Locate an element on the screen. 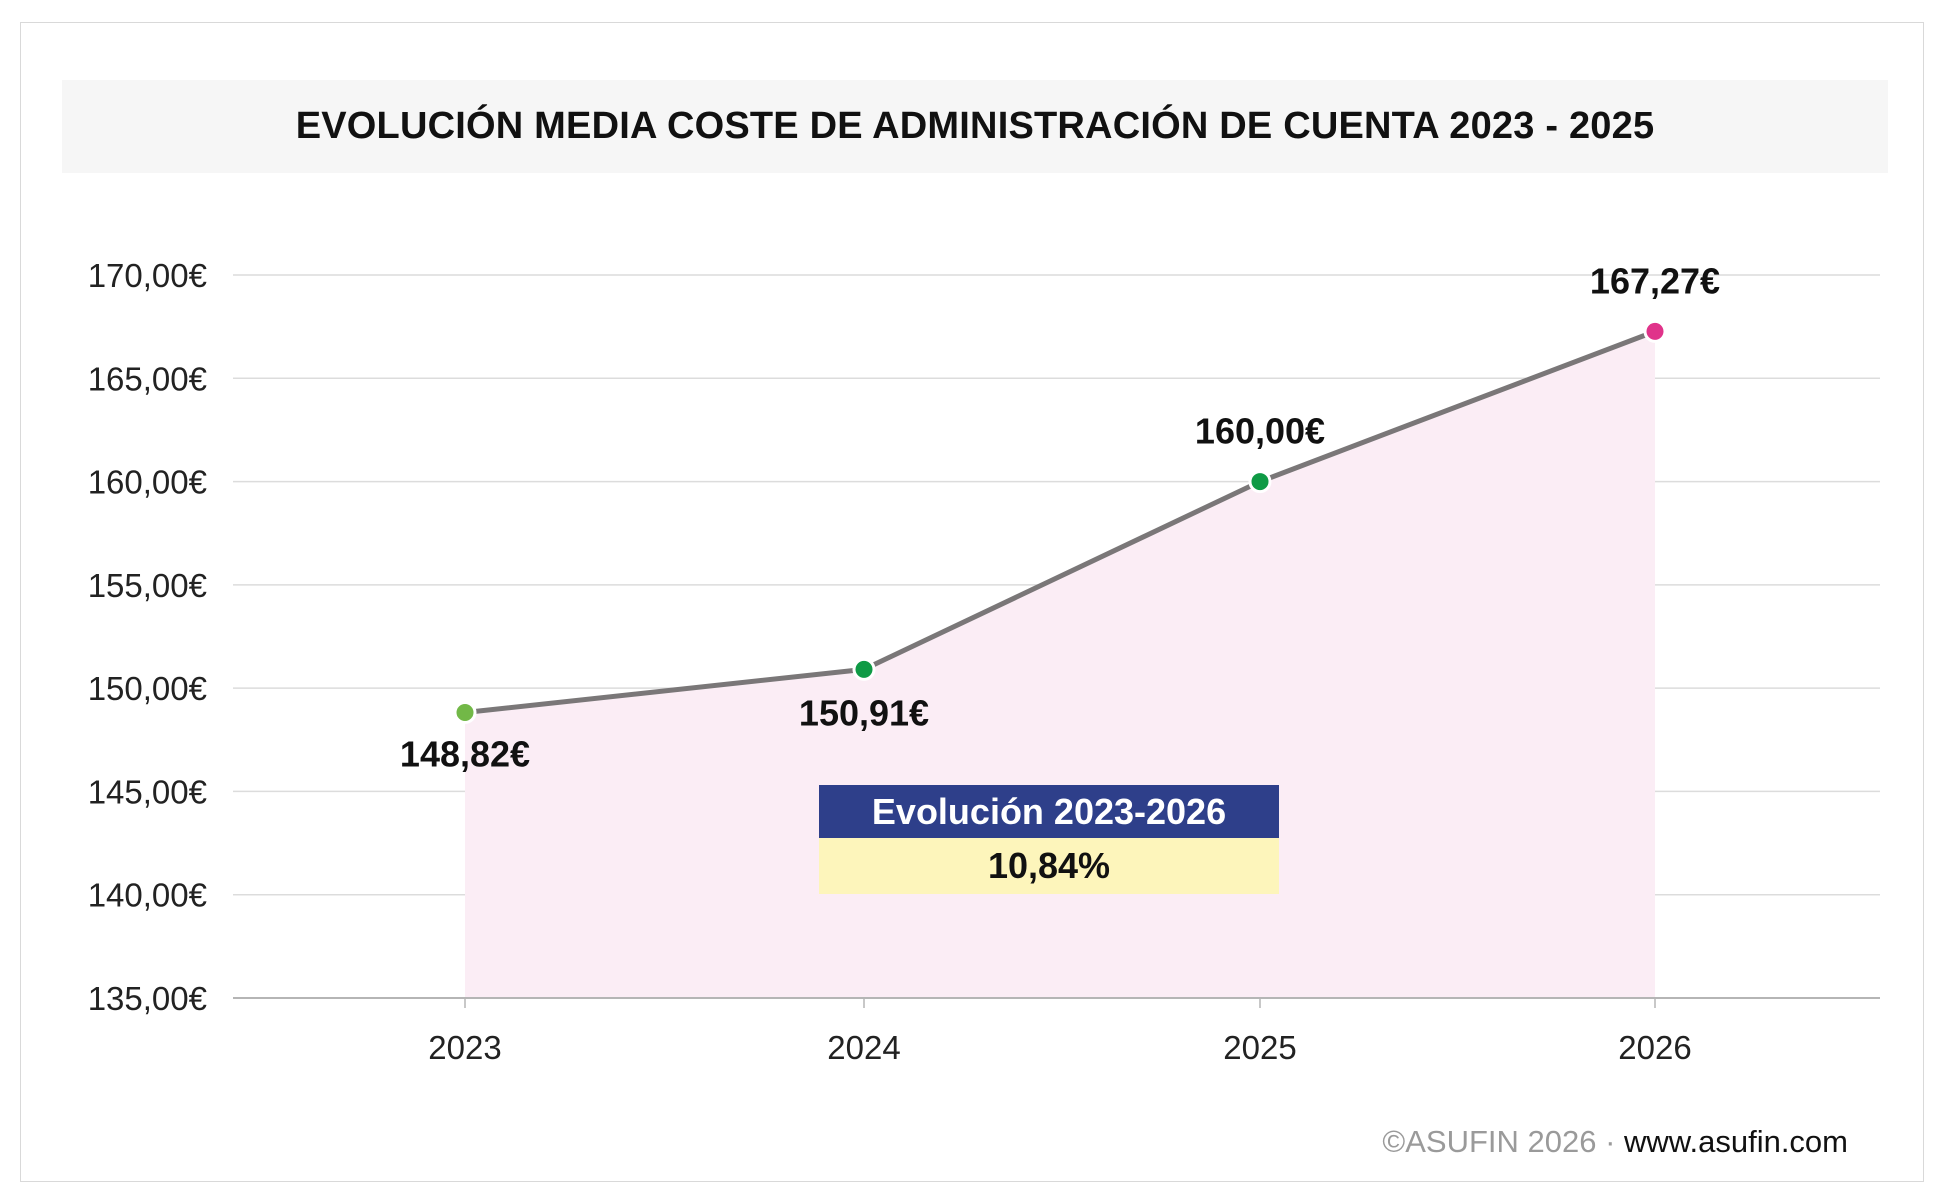  evolution-box-label: Evolución 2023-2026 is located at coordinates (1049, 811).